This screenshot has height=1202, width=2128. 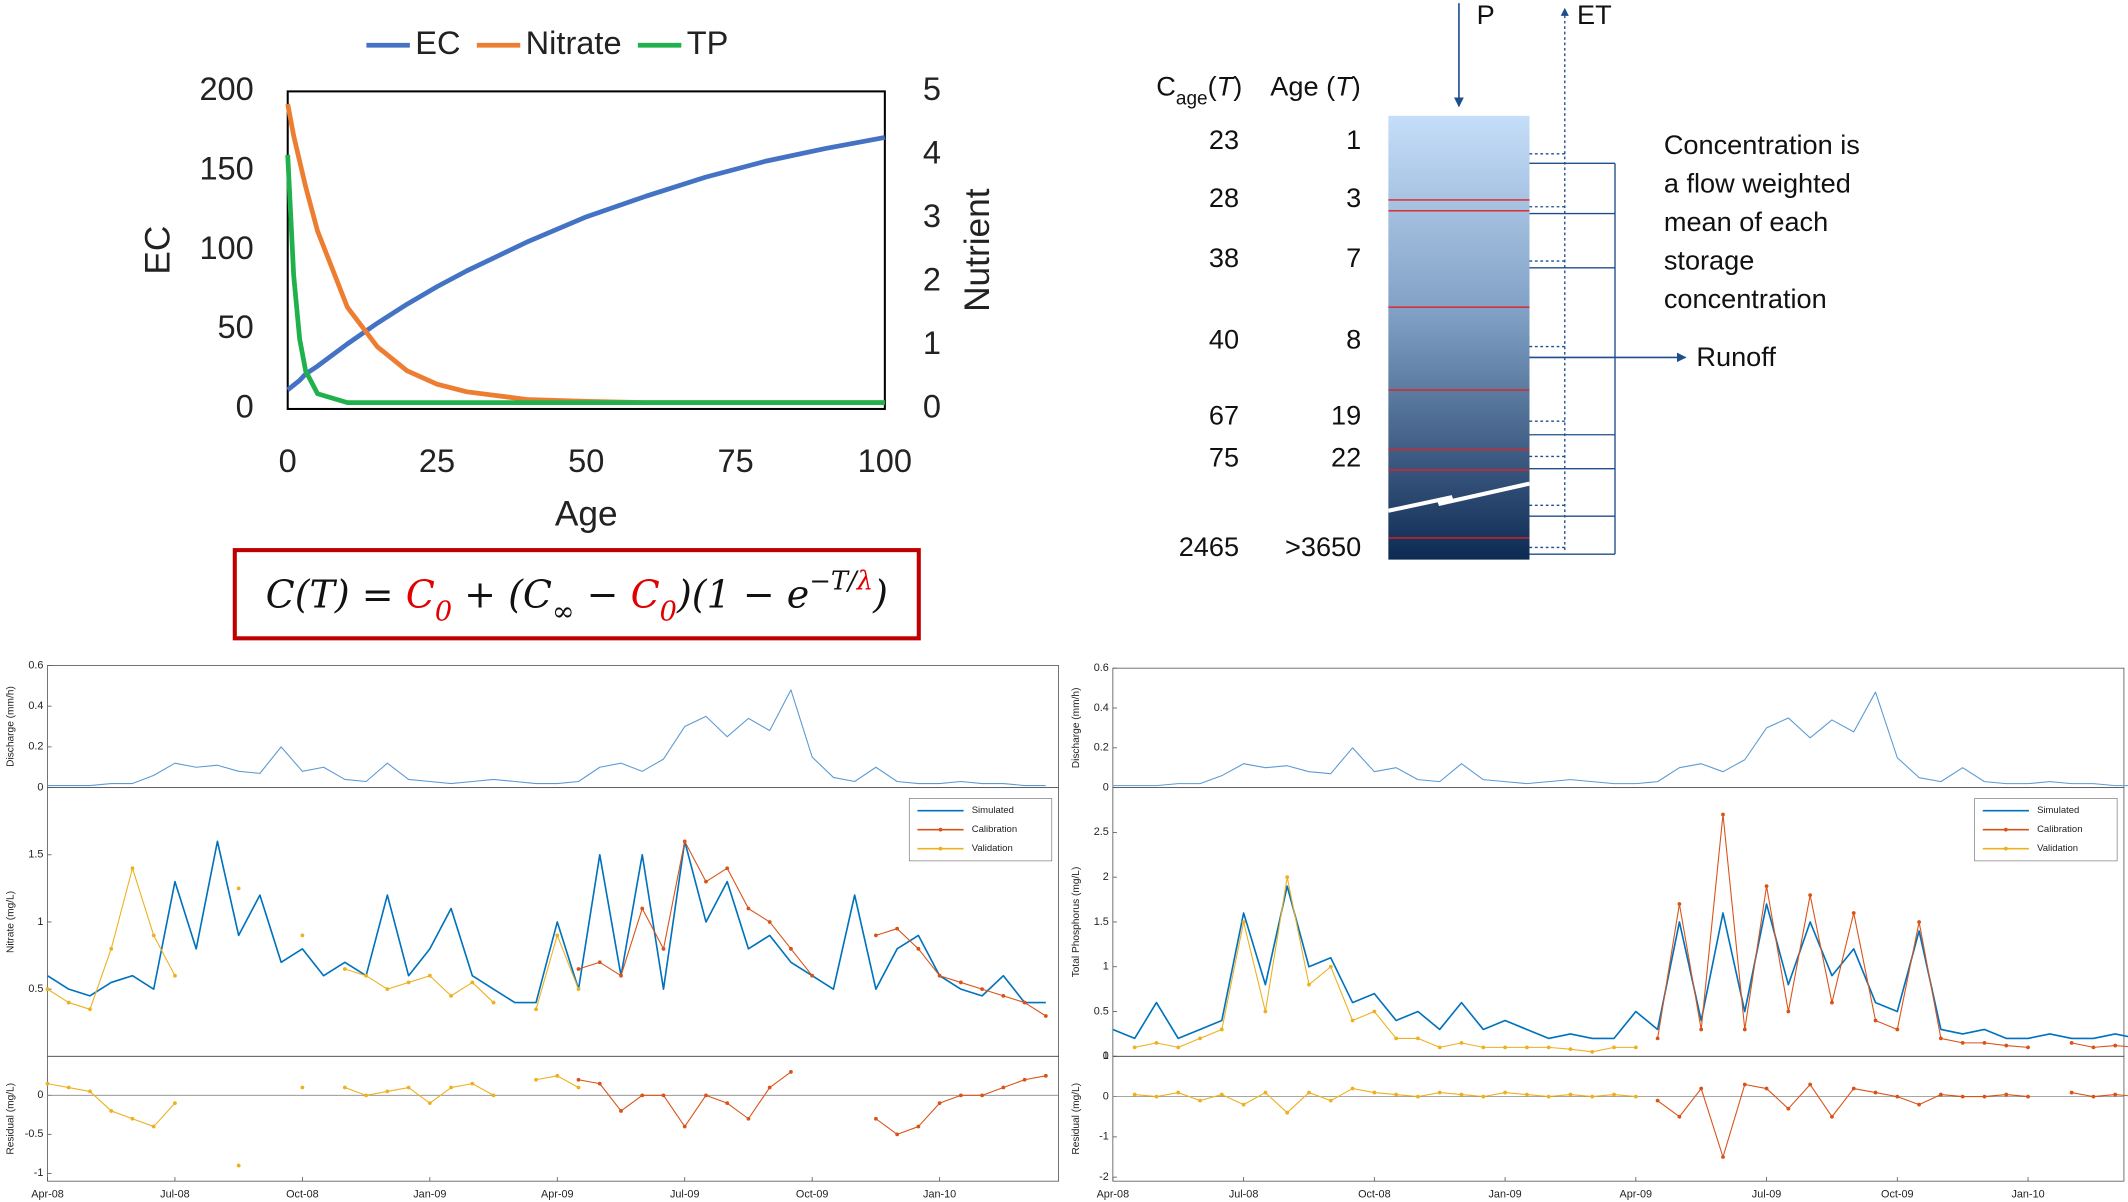 What do you see at coordinates (885, 461) in the screenshot?
I see `x-tick-label: 100` at bounding box center [885, 461].